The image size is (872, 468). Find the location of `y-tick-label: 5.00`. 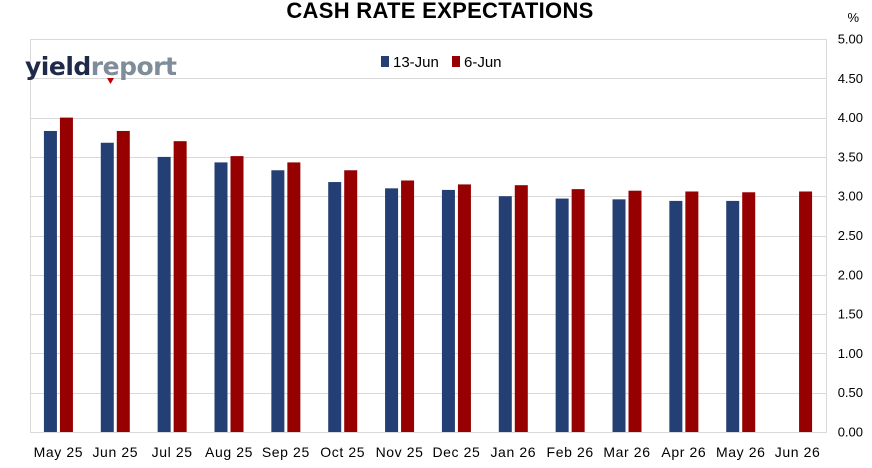

y-tick-label: 5.00 is located at coordinates (850, 39).